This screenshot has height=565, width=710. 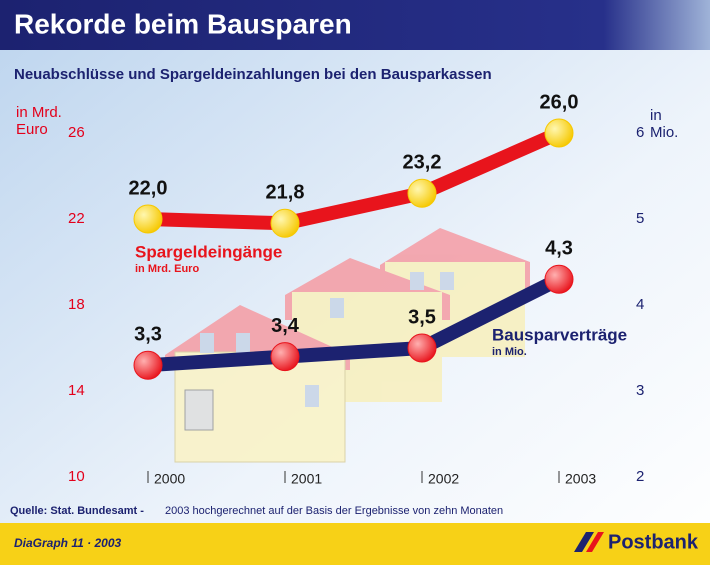 What do you see at coordinates (664, 124) in the screenshot?
I see `y2-axis-label: in Mio.` at bounding box center [664, 124].